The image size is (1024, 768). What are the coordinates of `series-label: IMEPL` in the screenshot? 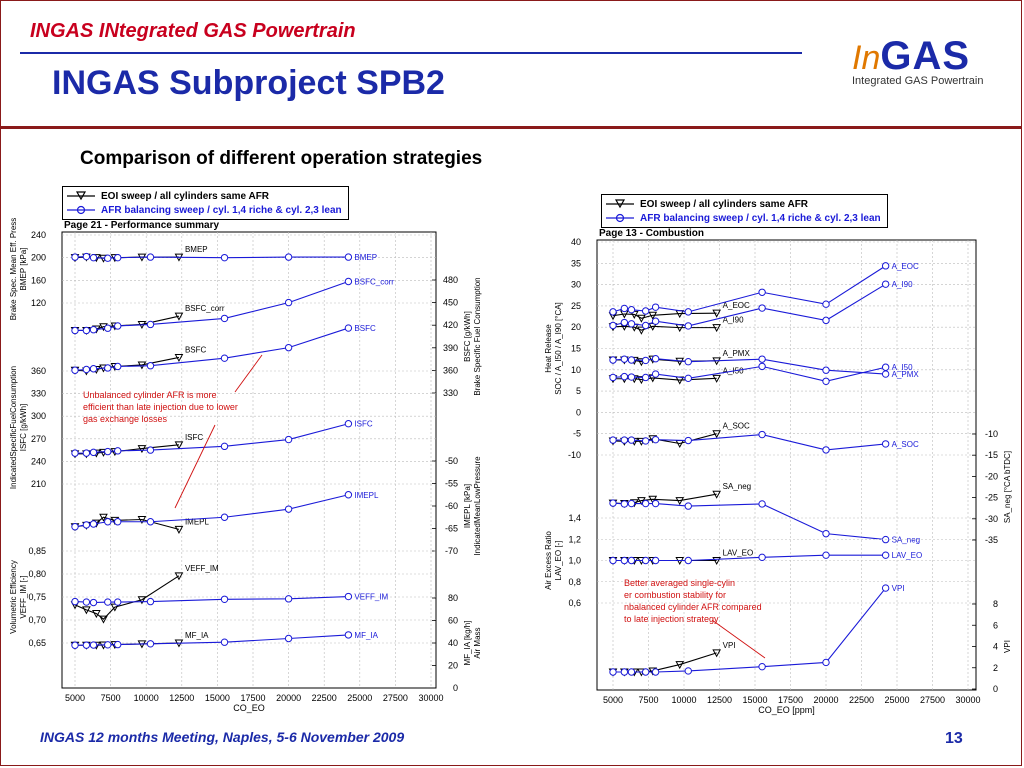 It's located at (366, 495).